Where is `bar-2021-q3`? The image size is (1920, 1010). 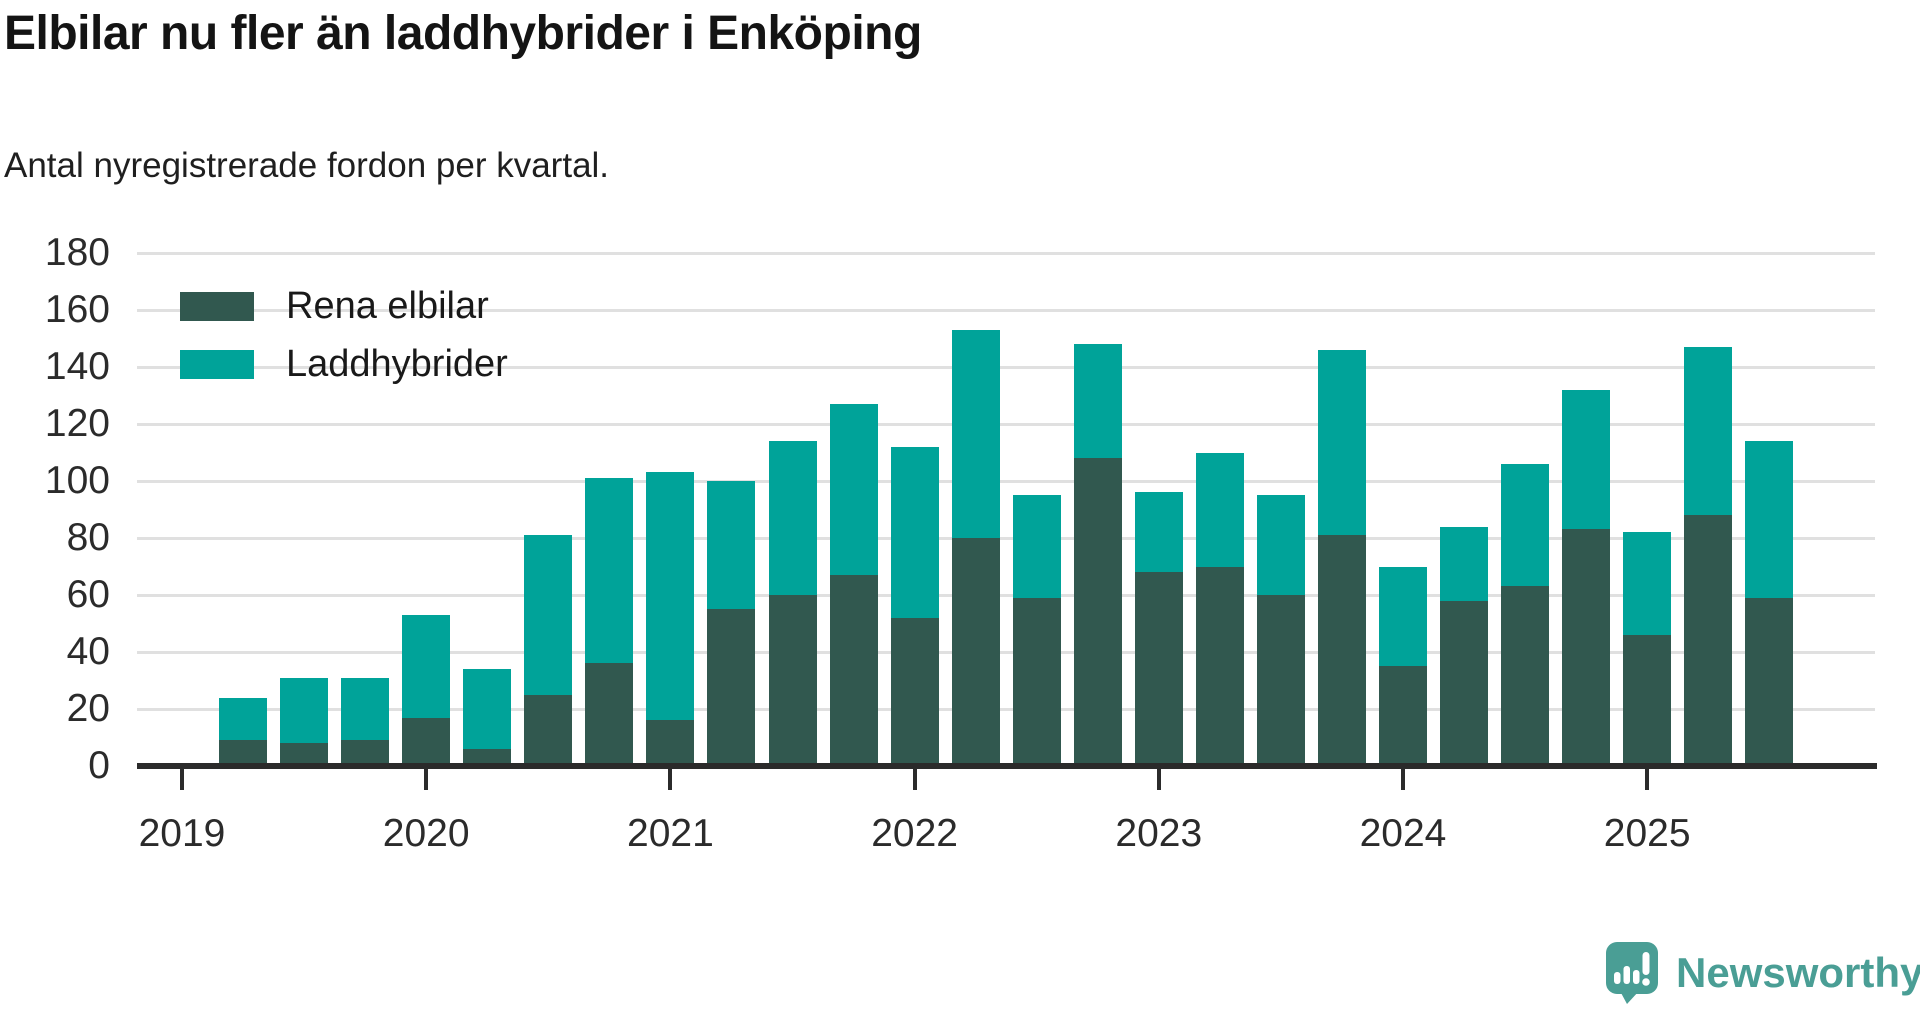
bar-2021-q3 is located at coordinates (792, 603).